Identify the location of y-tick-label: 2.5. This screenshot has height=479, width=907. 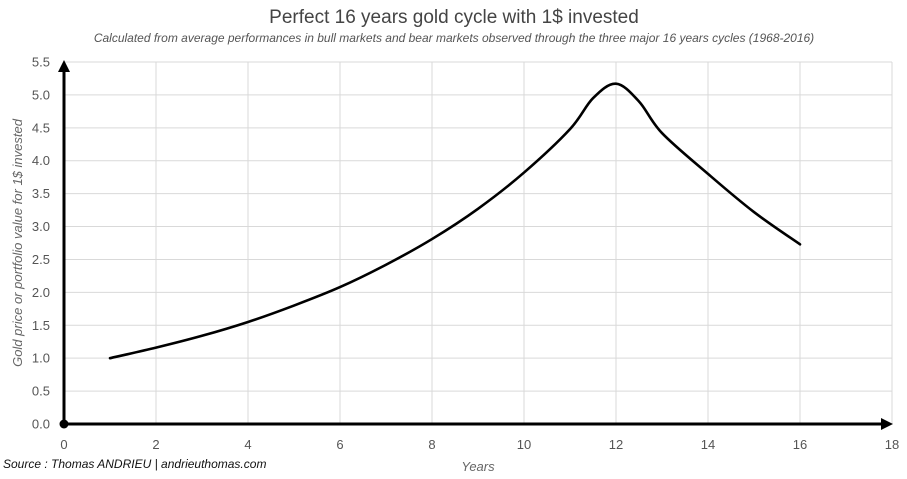
(41, 259).